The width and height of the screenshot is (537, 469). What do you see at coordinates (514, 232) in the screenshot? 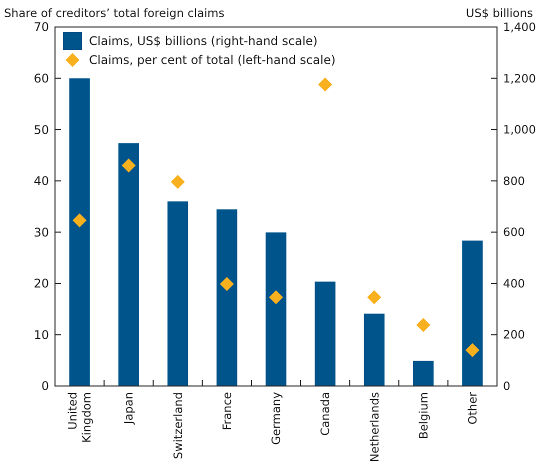
I see `y2-tick-label: 600` at bounding box center [514, 232].